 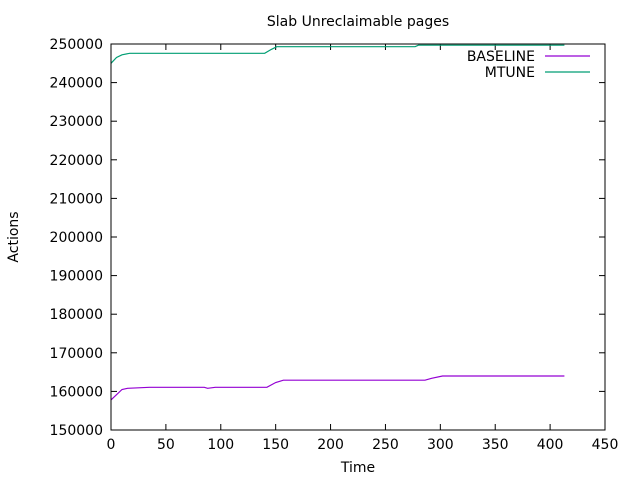 What do you see at coordinates (76, 354) in the screenshot?
I see `y-tick-label: 170000` at bounding box center [76, 354].